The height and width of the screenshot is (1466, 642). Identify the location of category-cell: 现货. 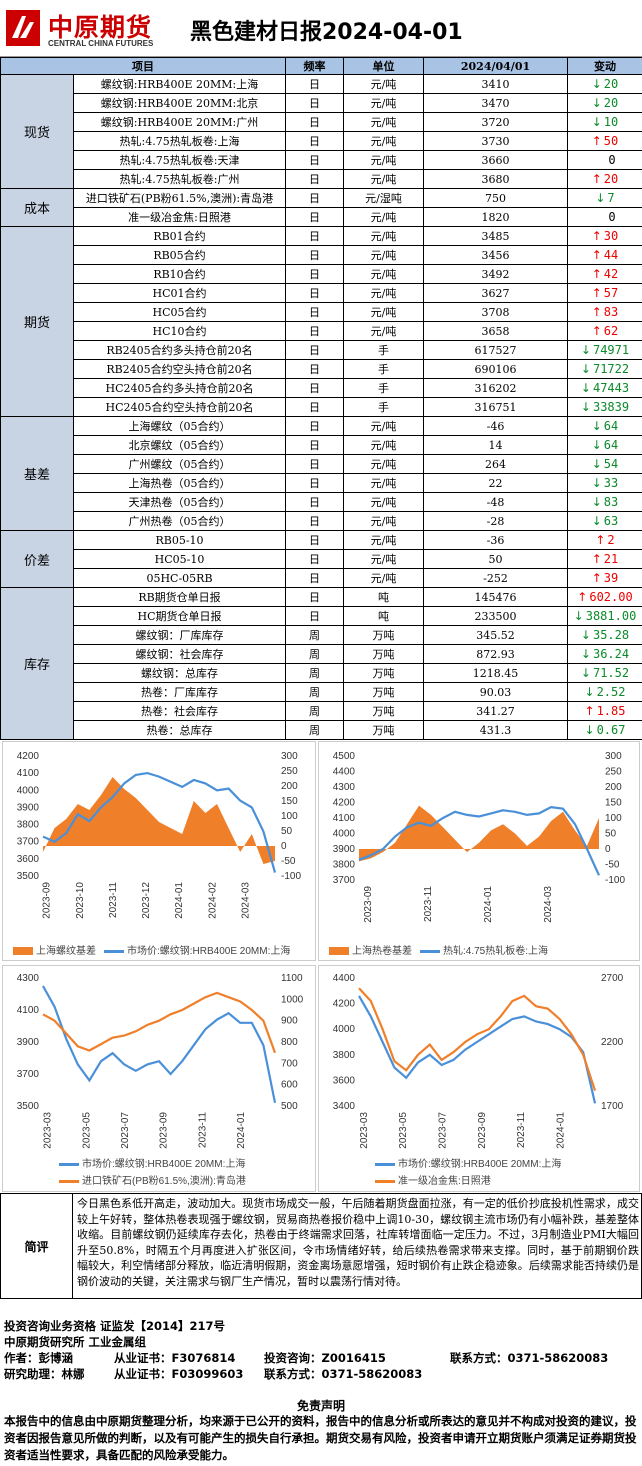
(37, 131).